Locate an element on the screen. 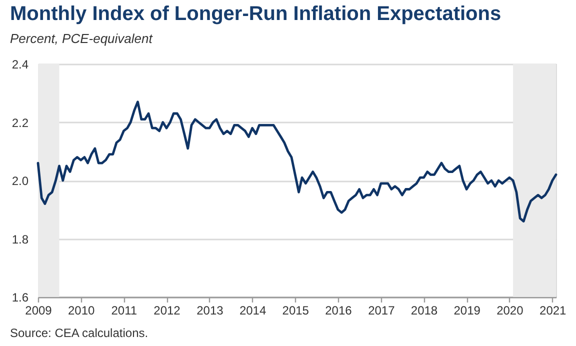  x-tick-label: 2011 is located at coordinates (124, 311).